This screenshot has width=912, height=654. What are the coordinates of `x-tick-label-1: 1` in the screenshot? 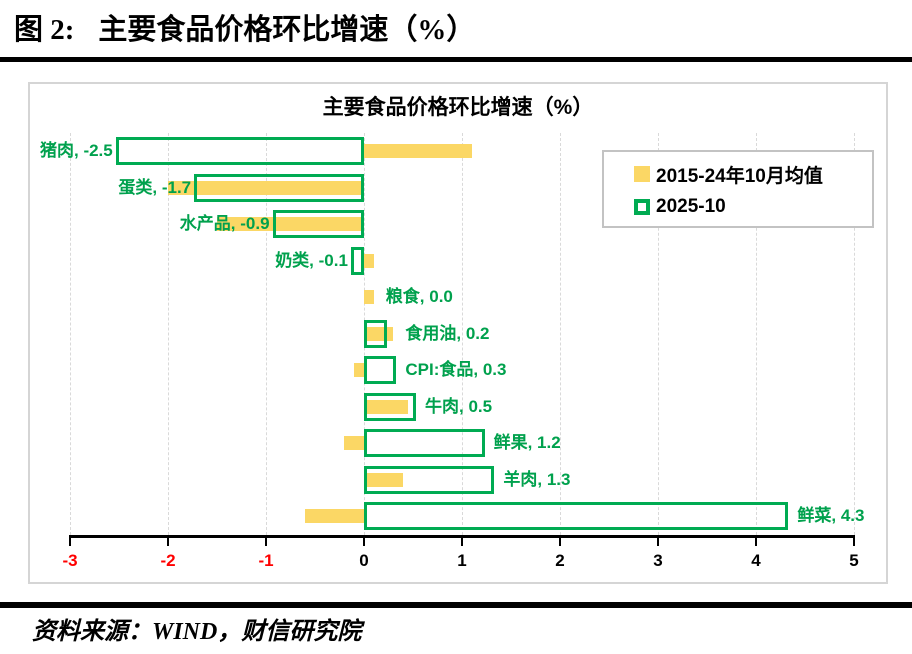 It's located at (462, 560).